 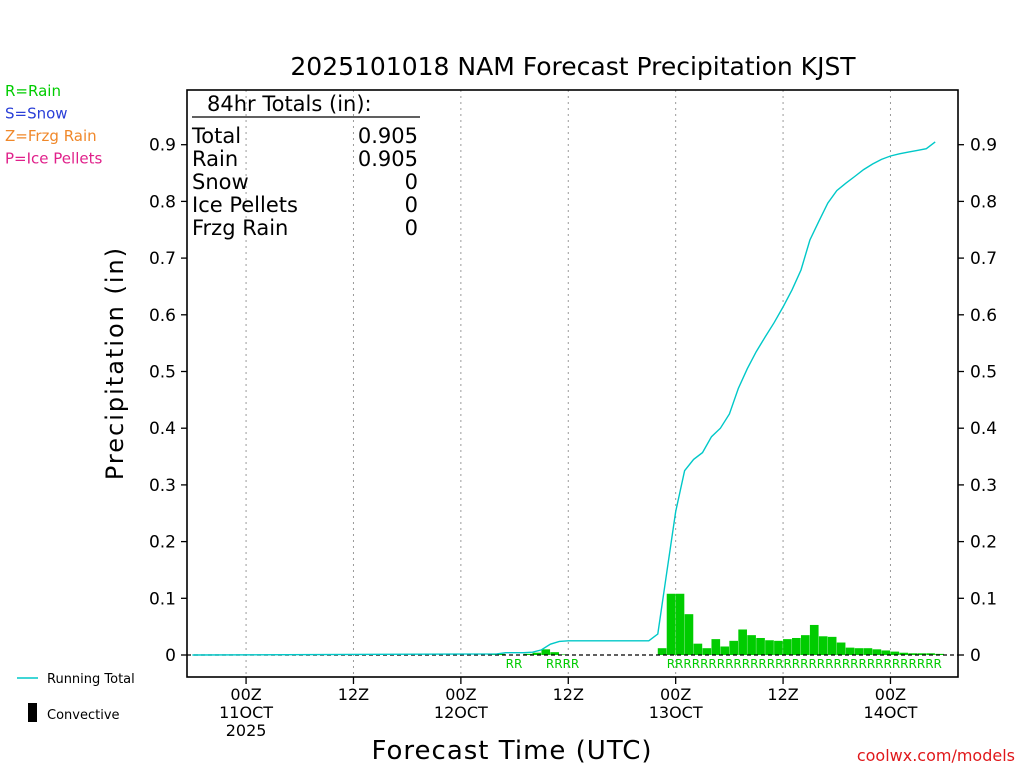 I want to click on series-legend: Running Total Convective, so click(x=76, y=697).